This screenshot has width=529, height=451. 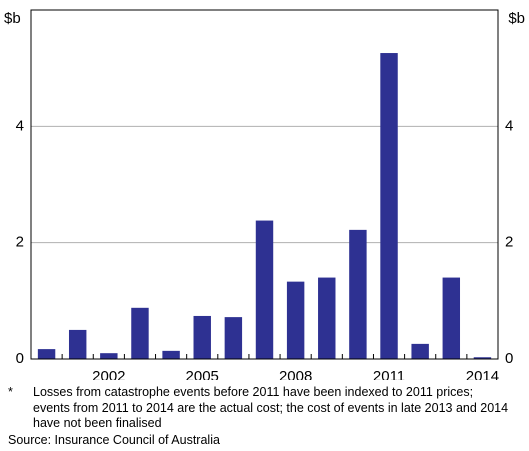 What do you see at coordinates (516, 18) in the screenshot?
I see `y-unit-right: $b` at bounding box center [516, 18].